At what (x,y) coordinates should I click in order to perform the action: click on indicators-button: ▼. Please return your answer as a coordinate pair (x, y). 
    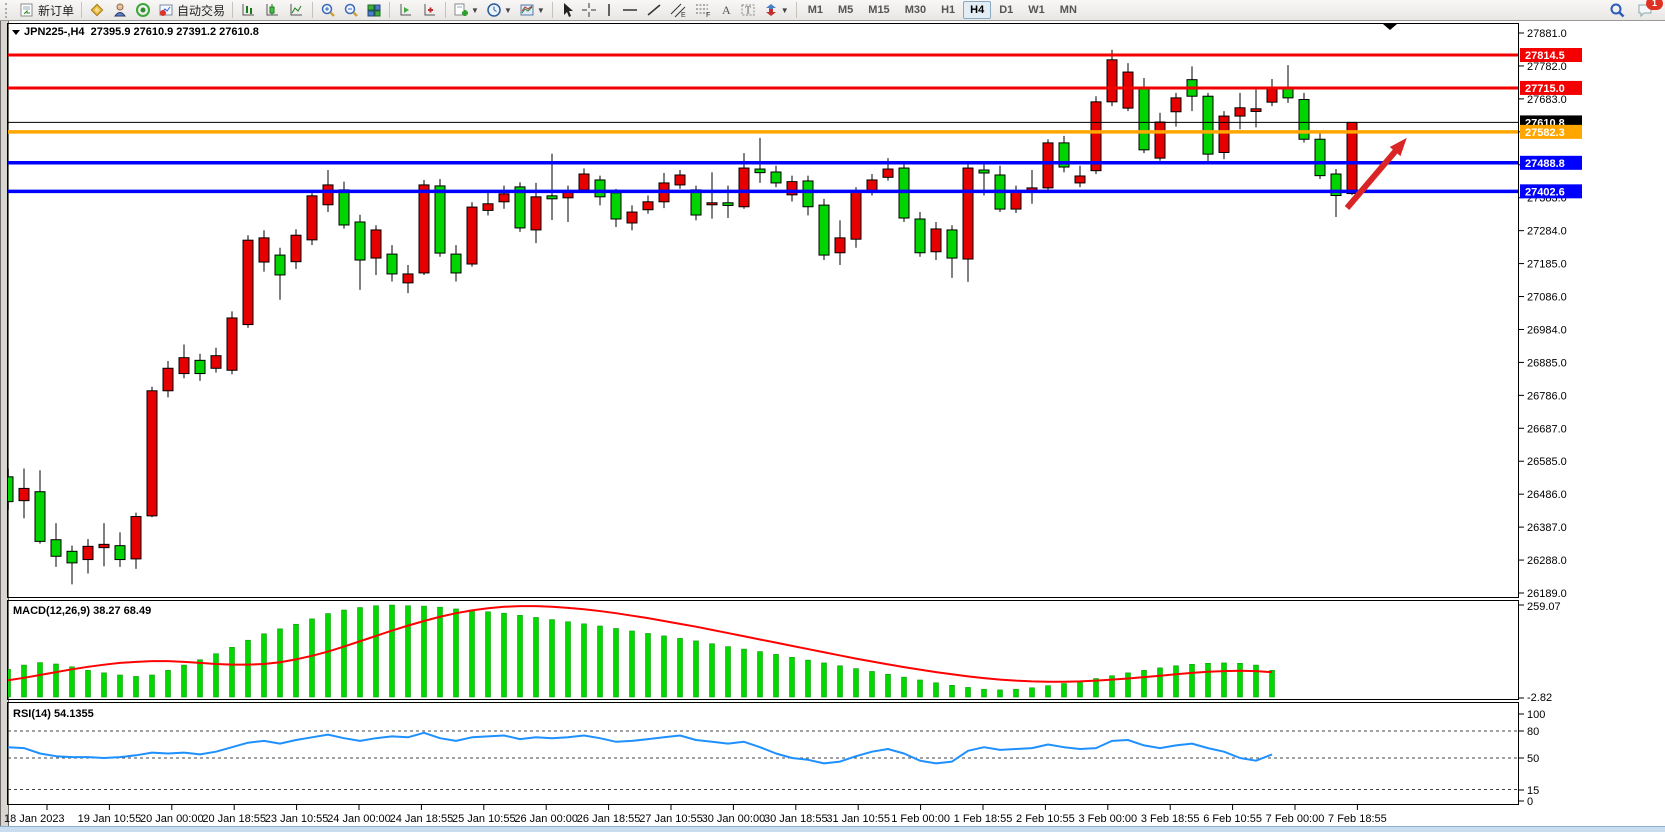
    Looking at the image, I should click on (466, 10).